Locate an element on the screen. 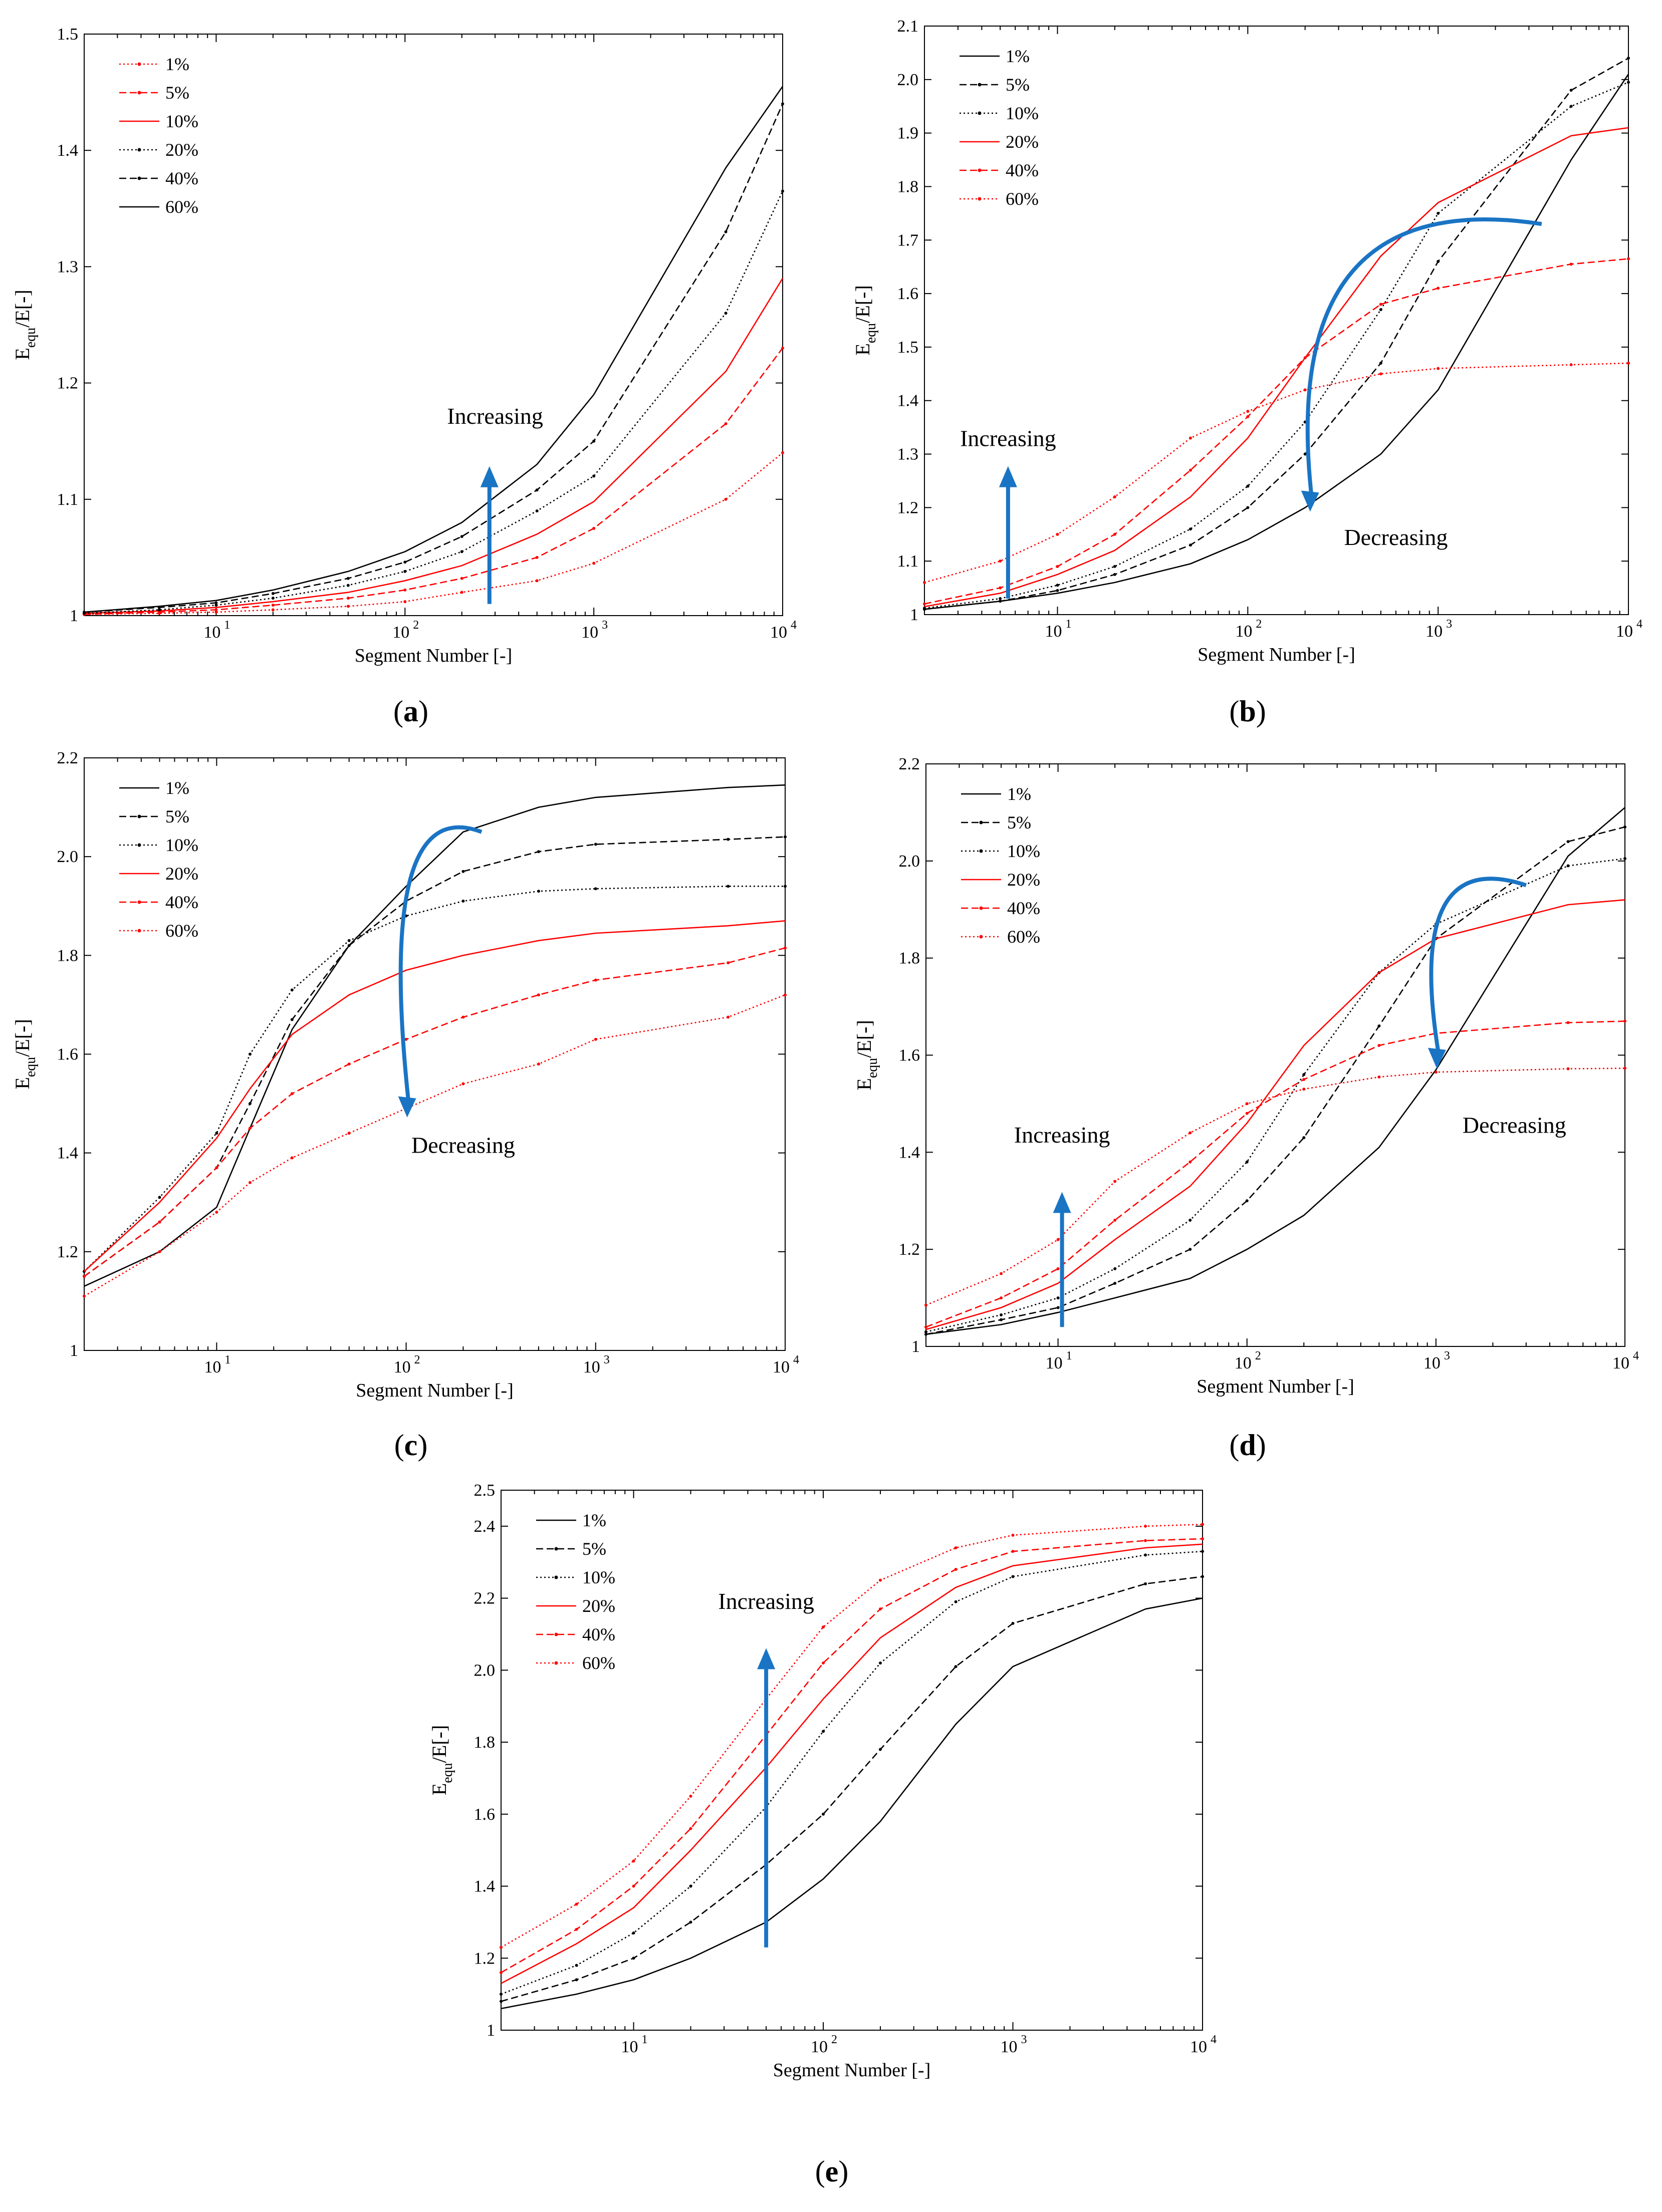 This screenshot has width=1662, height=2212. y-tick-label: 1.3 is located at coordinates (68, 266).